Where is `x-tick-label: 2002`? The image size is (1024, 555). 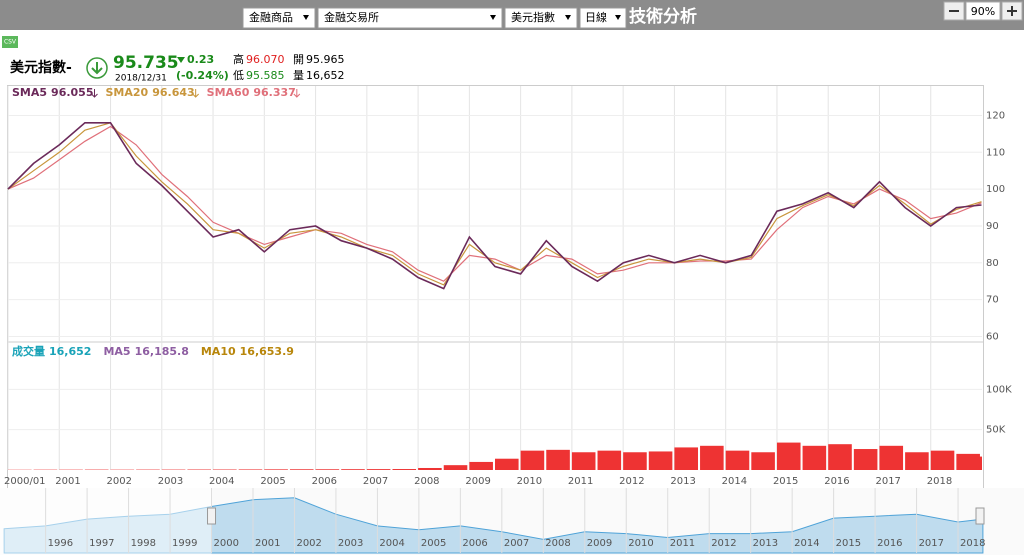
x-tick-label: 2002 is located at coordinates (119, 481).